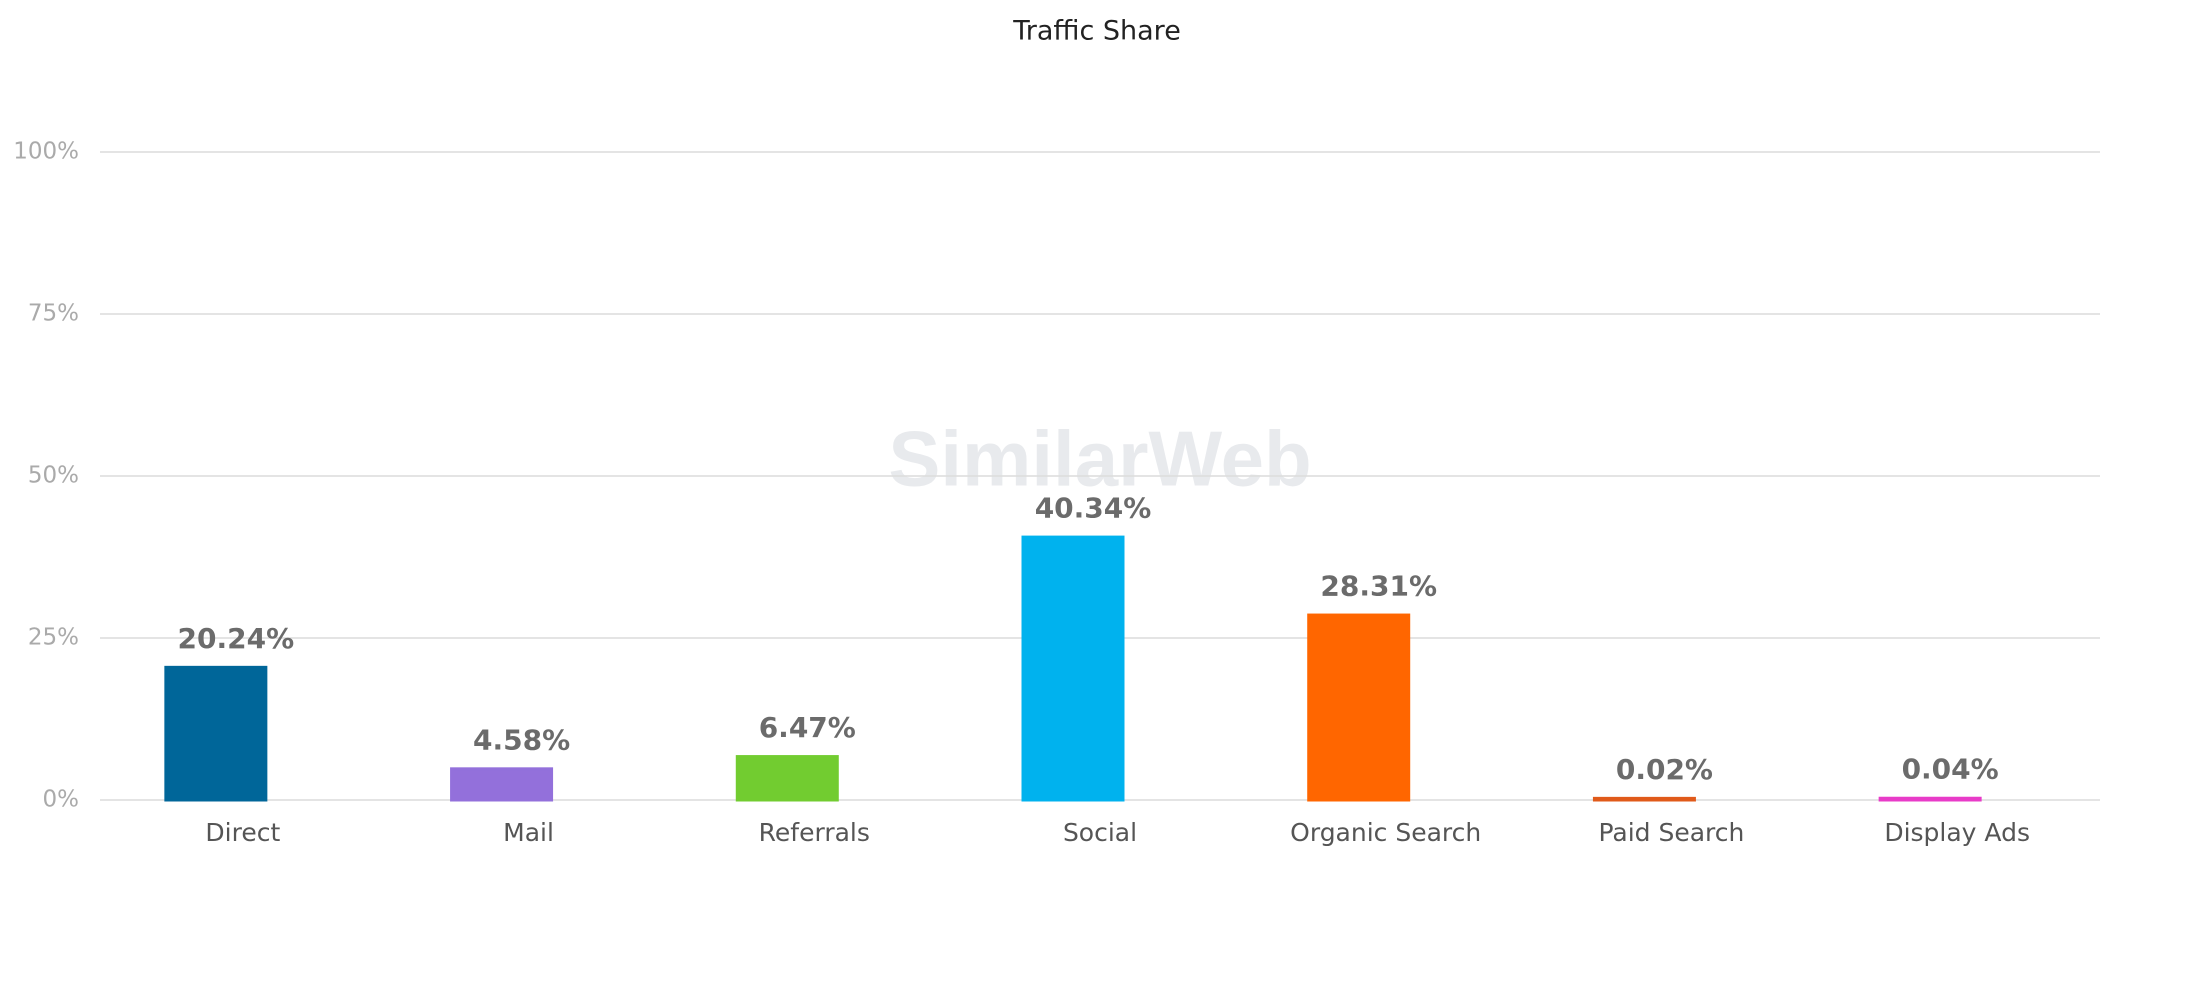  What do you see at coordinates (1099, 459) in the screenshot?
I see `watermark: SimilarWeb` at bounding box center [1099, 459].